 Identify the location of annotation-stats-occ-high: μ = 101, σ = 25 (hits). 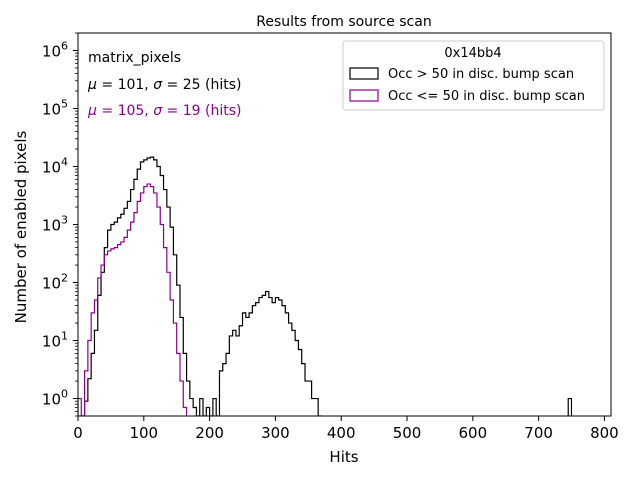
(164, 85).